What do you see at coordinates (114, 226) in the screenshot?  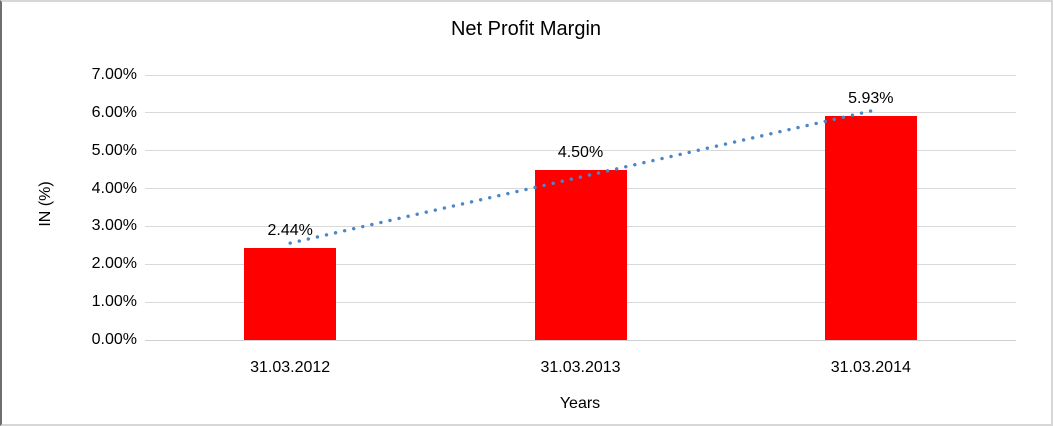 I see `y-tick-label: 3.00%` at bounding box center [114, 226].